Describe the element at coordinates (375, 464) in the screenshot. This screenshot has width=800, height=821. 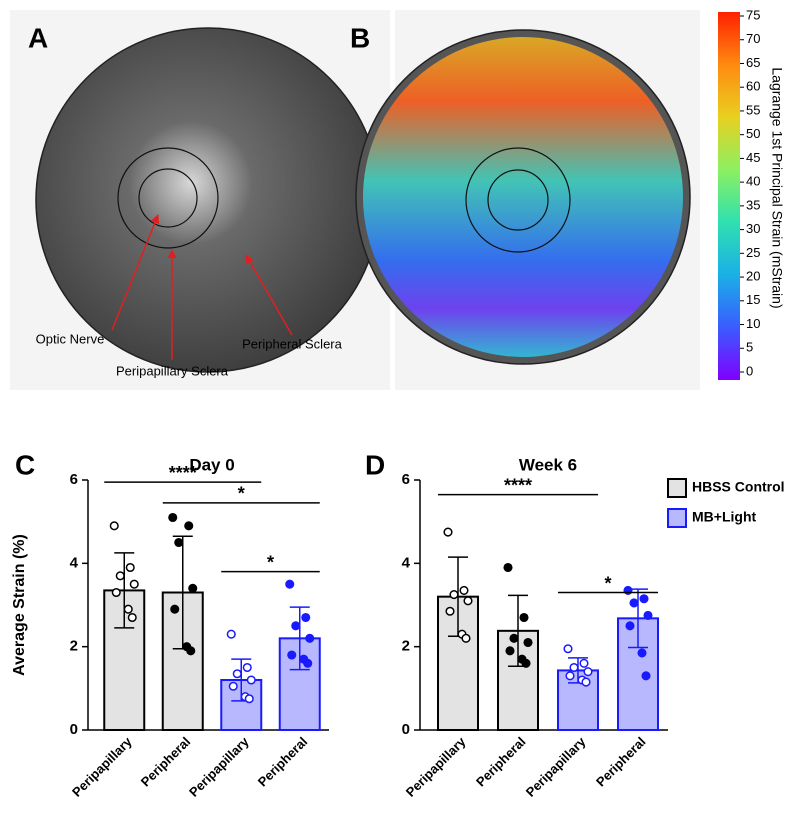
I see `panel-label: D` at that location.